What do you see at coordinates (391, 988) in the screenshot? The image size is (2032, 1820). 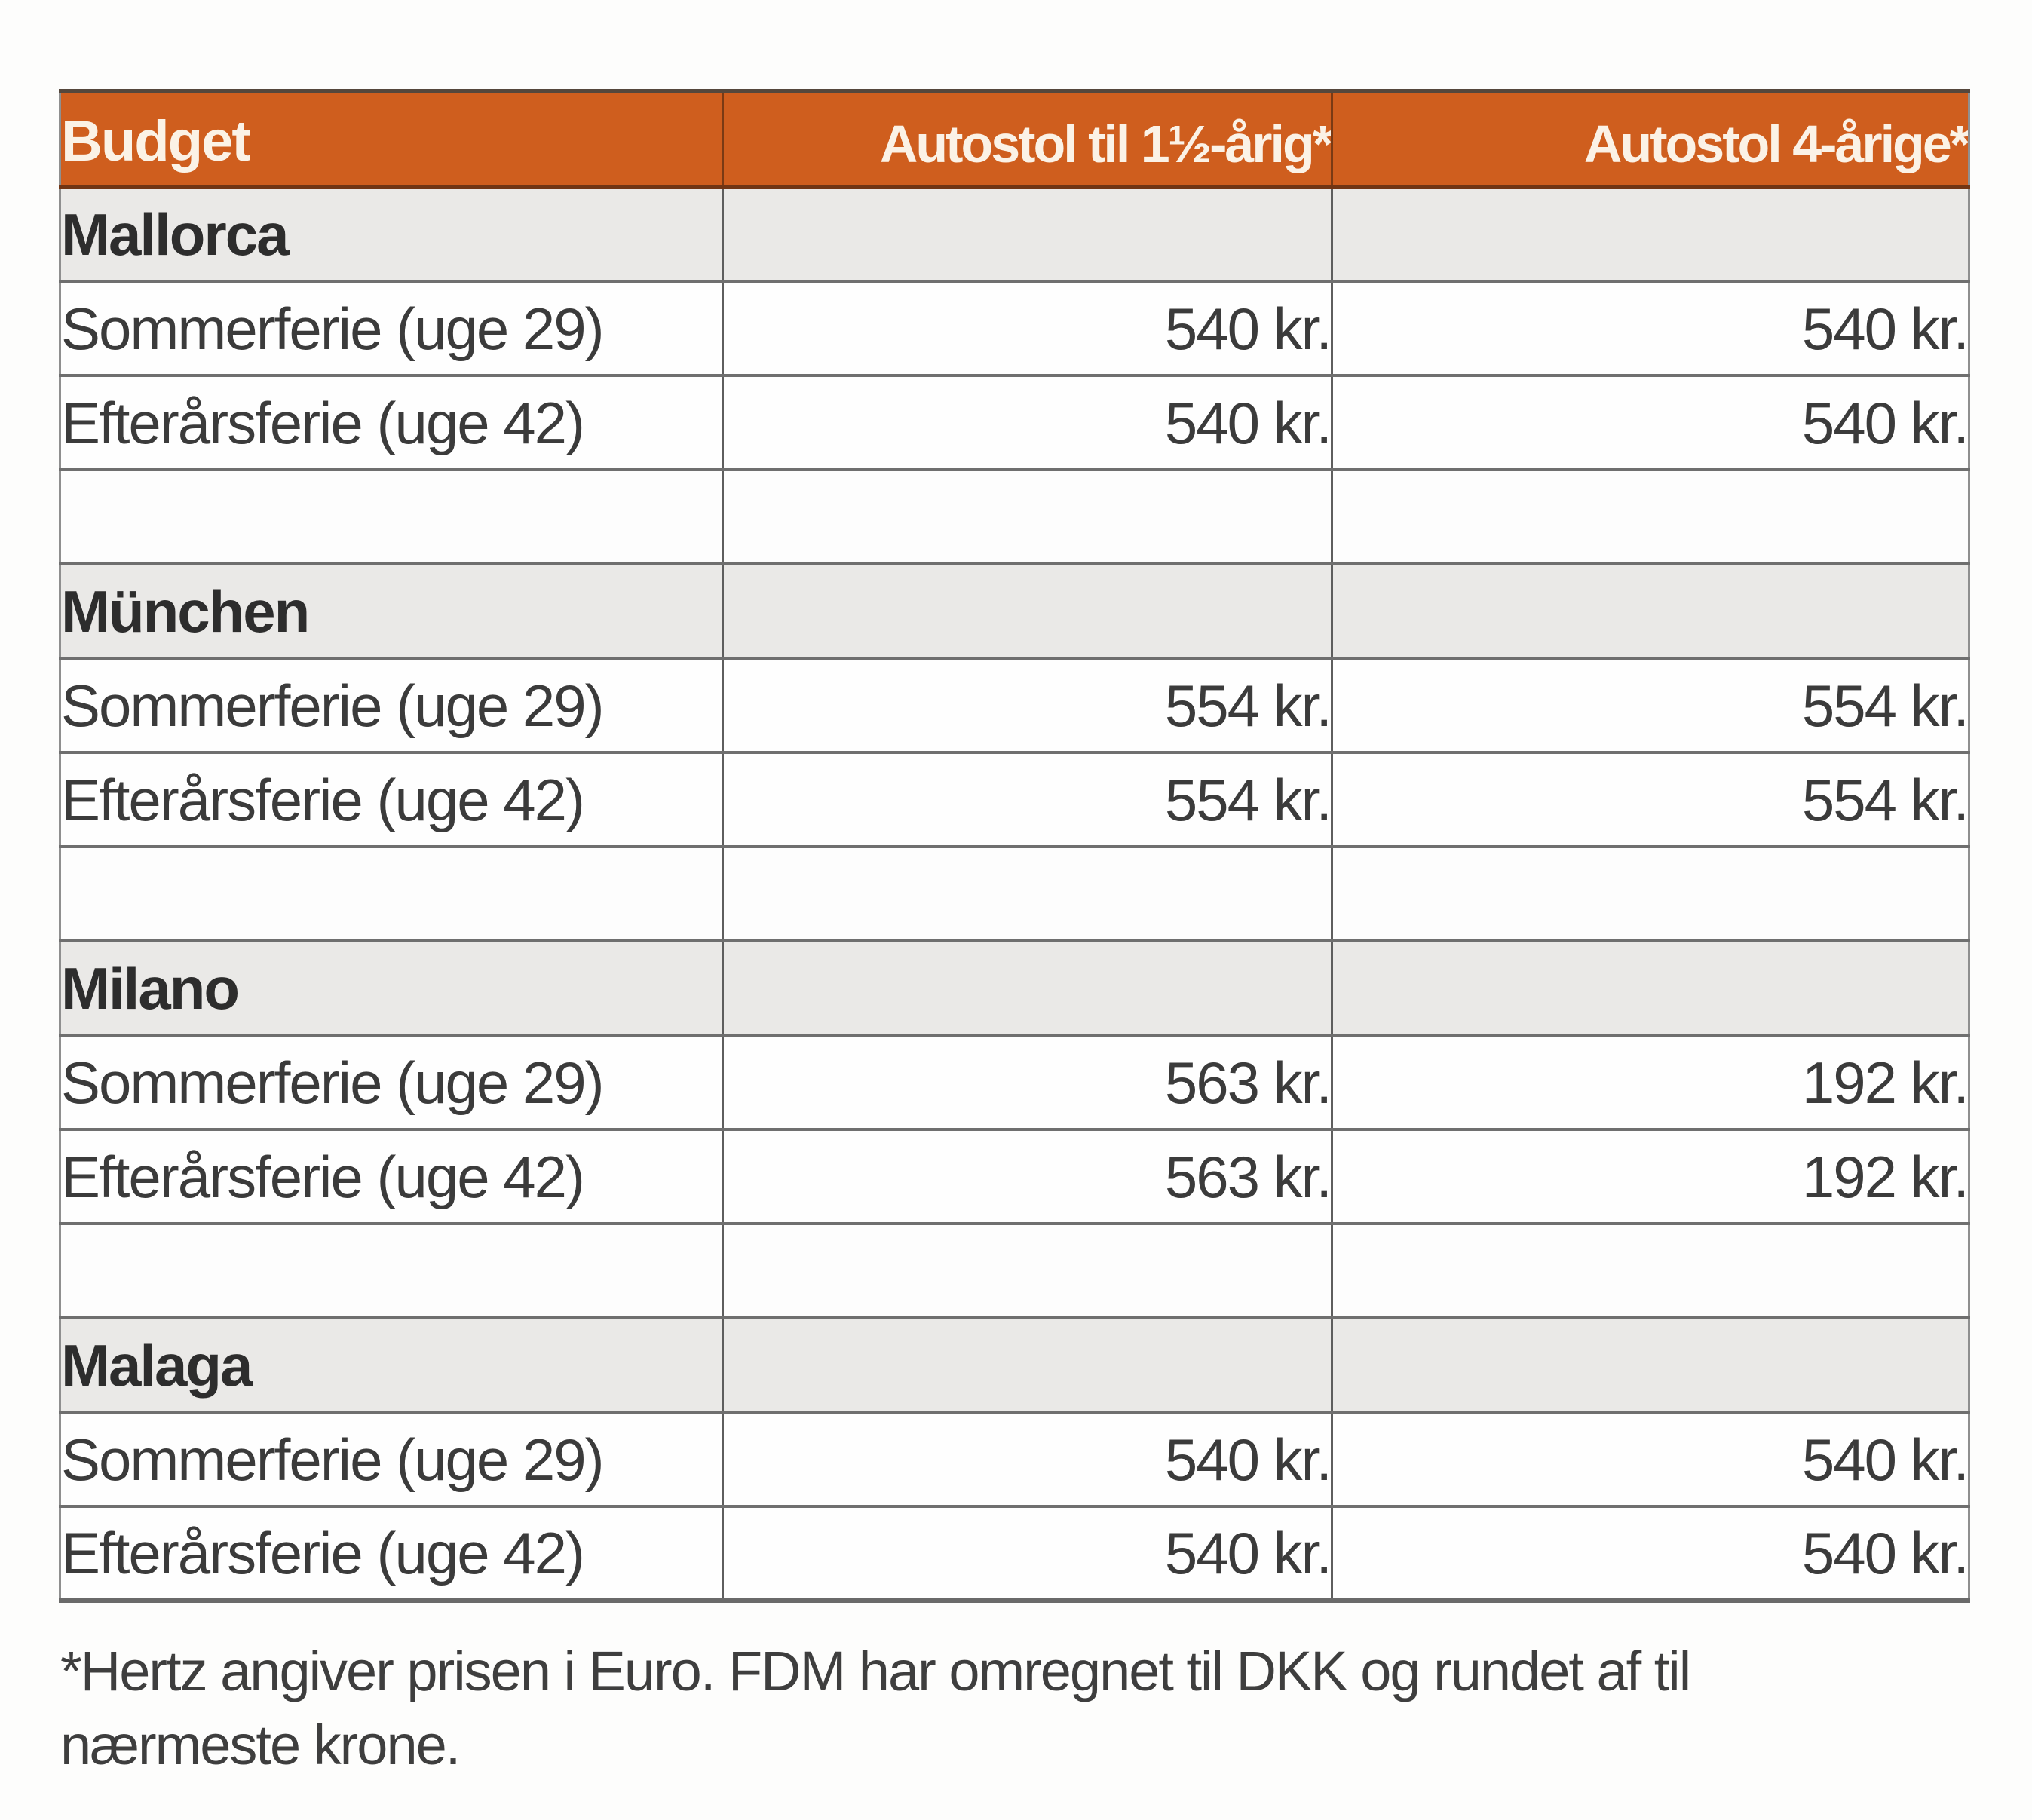 I see `section-name-cell: Milano` at bounding box center [391, 988].